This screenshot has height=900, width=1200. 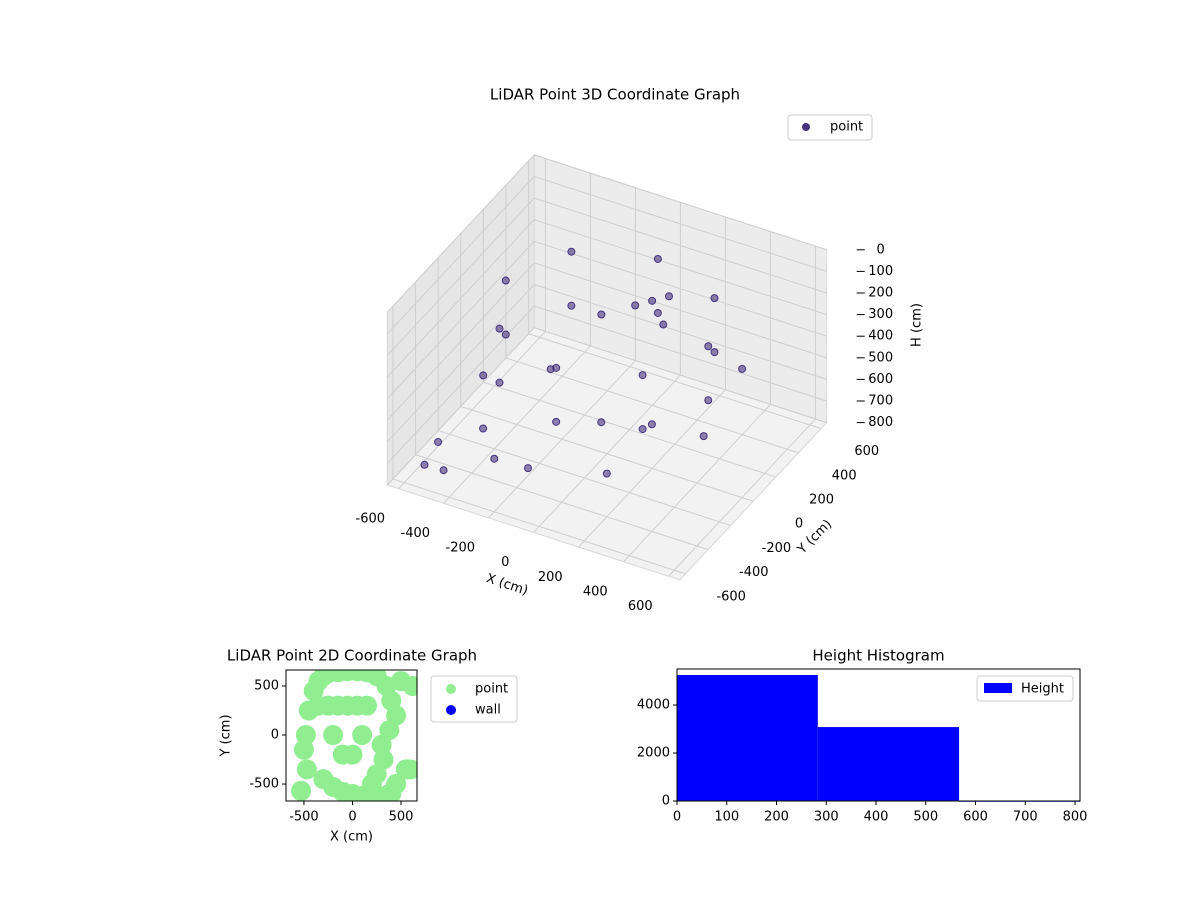 What do you see at coordinates (304, 817) in the screenshot?
I see `x-tick-label: -500` at bounding box center [304, 817].